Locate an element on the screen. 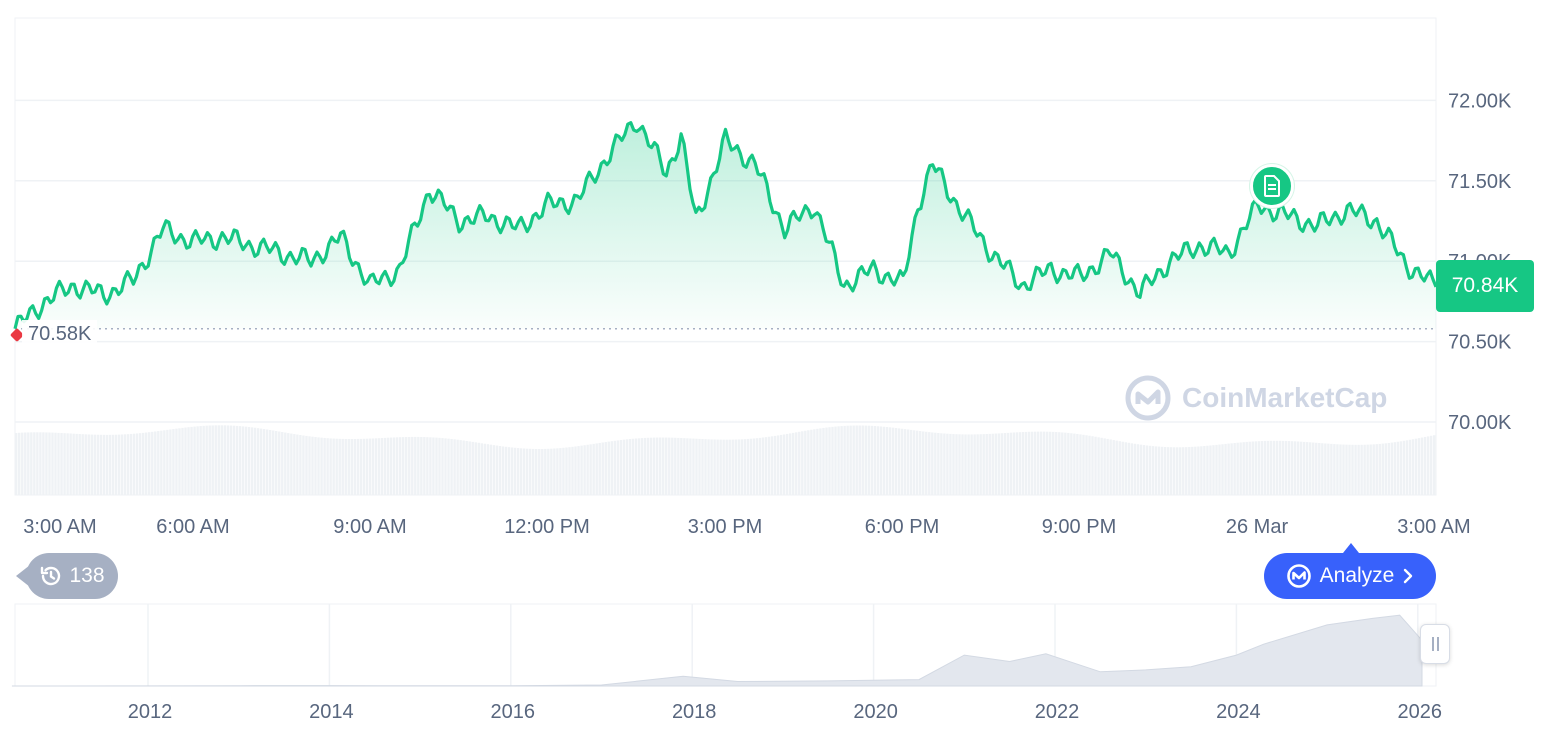 The width and height of the screenshot is (1566, 732). history-button: 138 is located at coordinates (72, 576).